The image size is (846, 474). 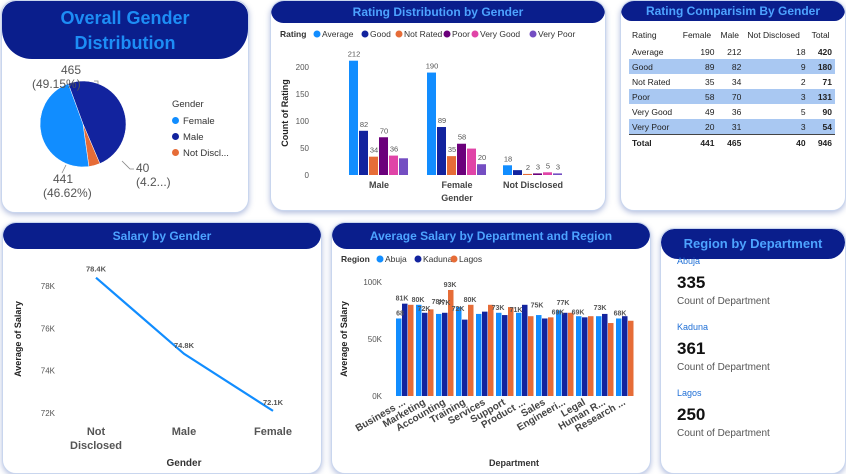 I want to click on table-row: Poor 58 70 3 131, so click(x=732, y=96).